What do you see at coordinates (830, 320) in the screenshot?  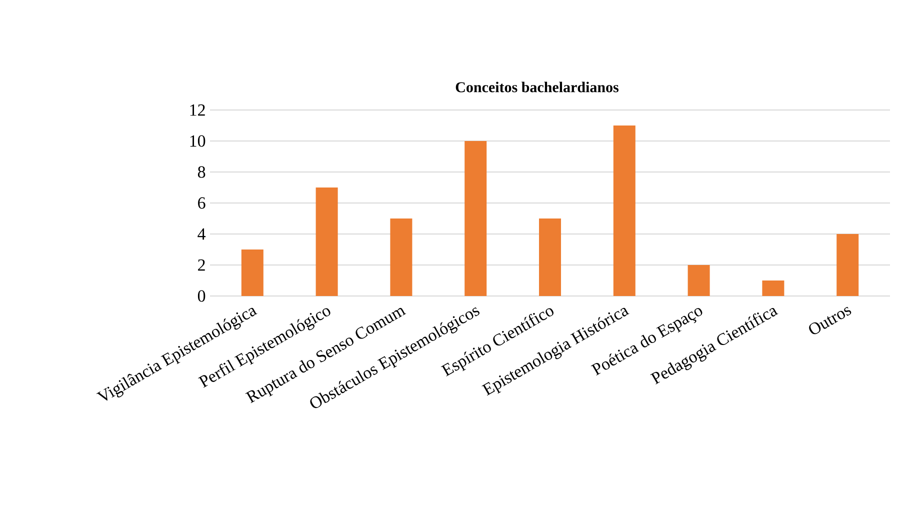 I see `x-tick-label: Outros` at bounding box center [830, 320].